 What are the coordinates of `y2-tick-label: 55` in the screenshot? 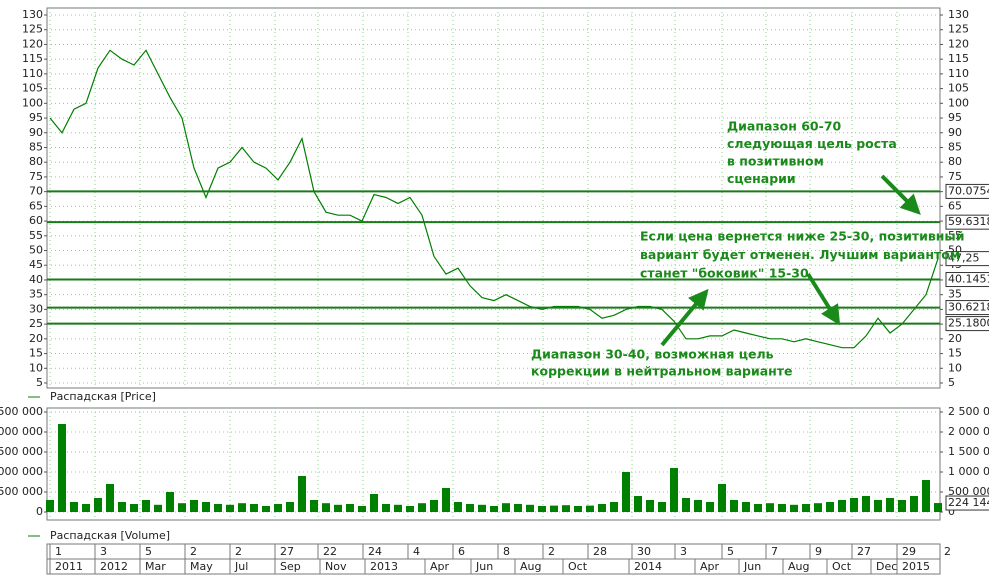 It's located at (955, 235).